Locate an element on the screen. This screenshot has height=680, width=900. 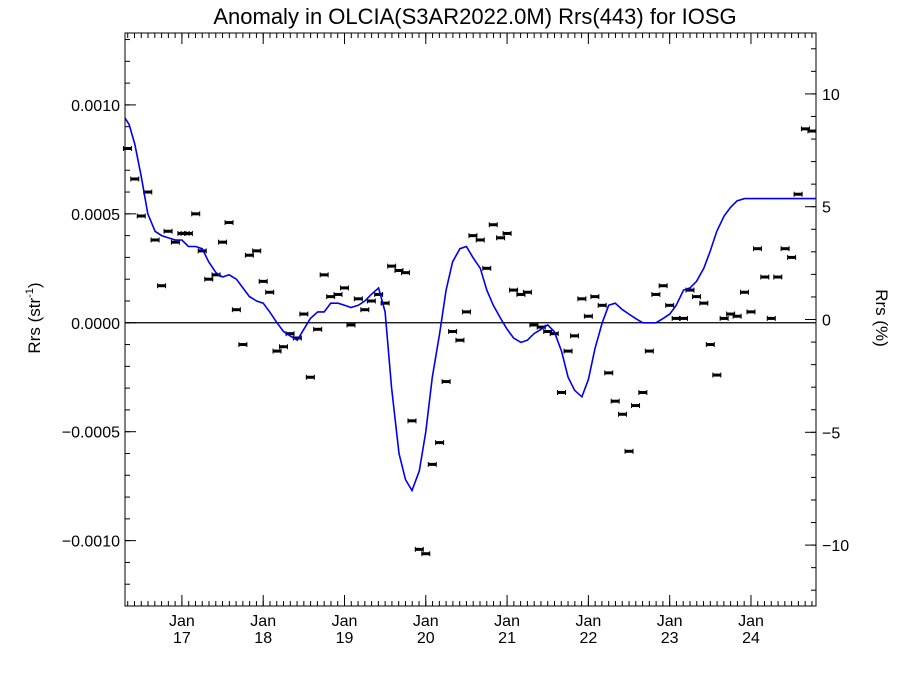
y-left-tick-label: −0.0010 is located at coordinates (91, 542).